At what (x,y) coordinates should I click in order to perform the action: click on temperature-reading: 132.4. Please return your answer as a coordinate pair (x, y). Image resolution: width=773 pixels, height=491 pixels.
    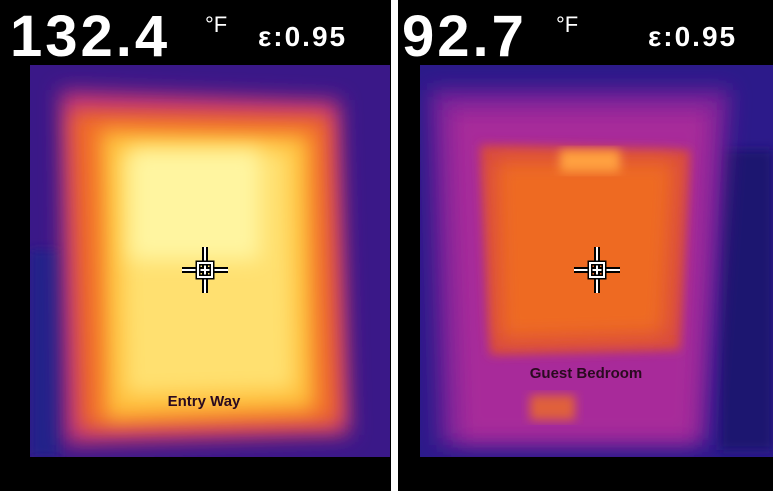
    Looking at the image, I should click on (90, 36).